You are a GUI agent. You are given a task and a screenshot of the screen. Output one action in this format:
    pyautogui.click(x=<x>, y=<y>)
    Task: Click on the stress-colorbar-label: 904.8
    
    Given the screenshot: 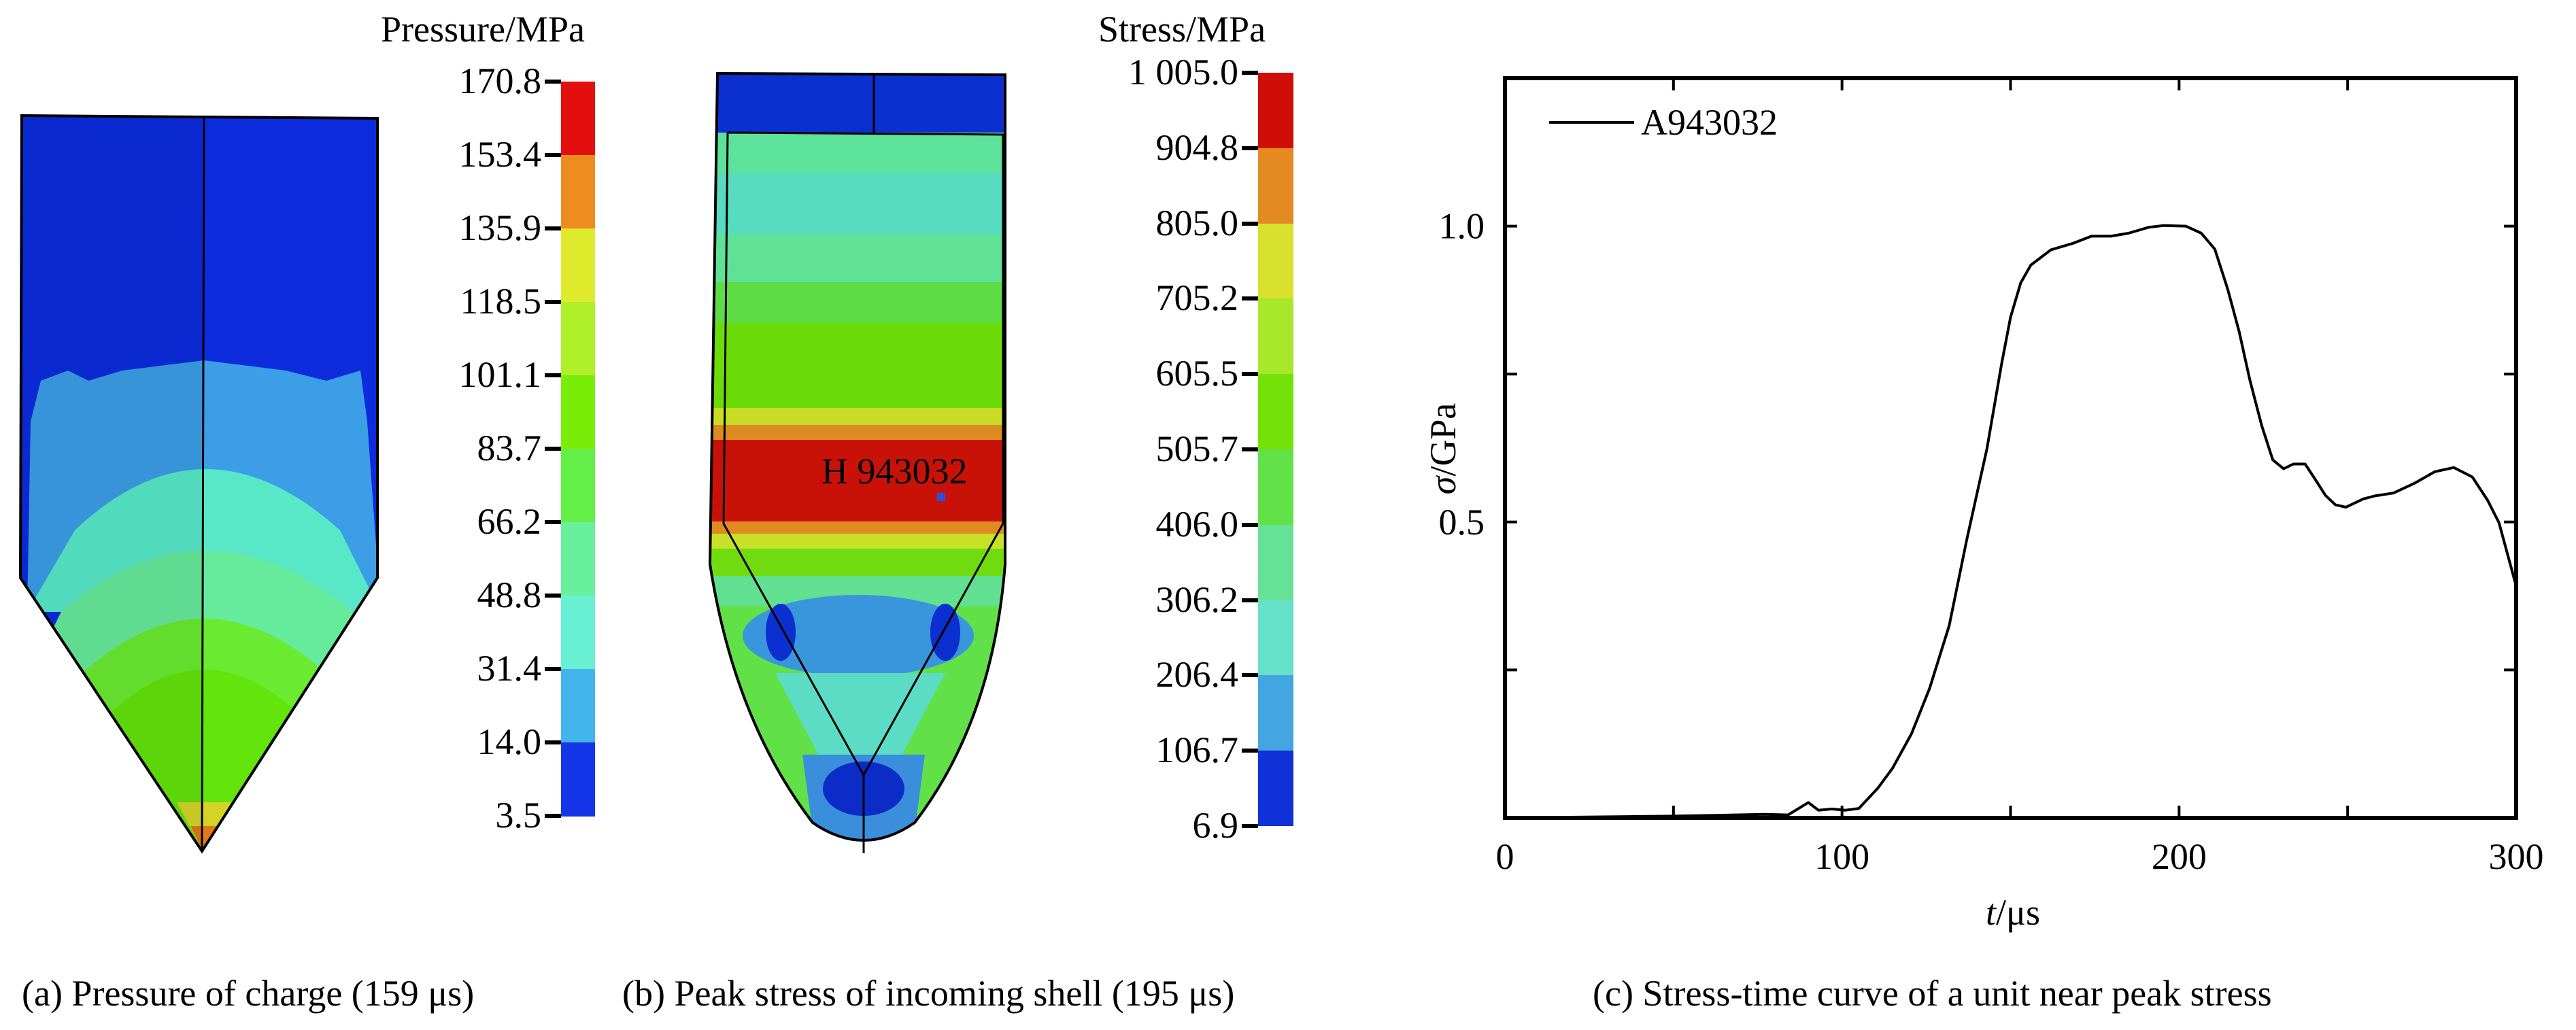 What is the action you would take?
    pyautogui.click(x=1197, y=147)
    